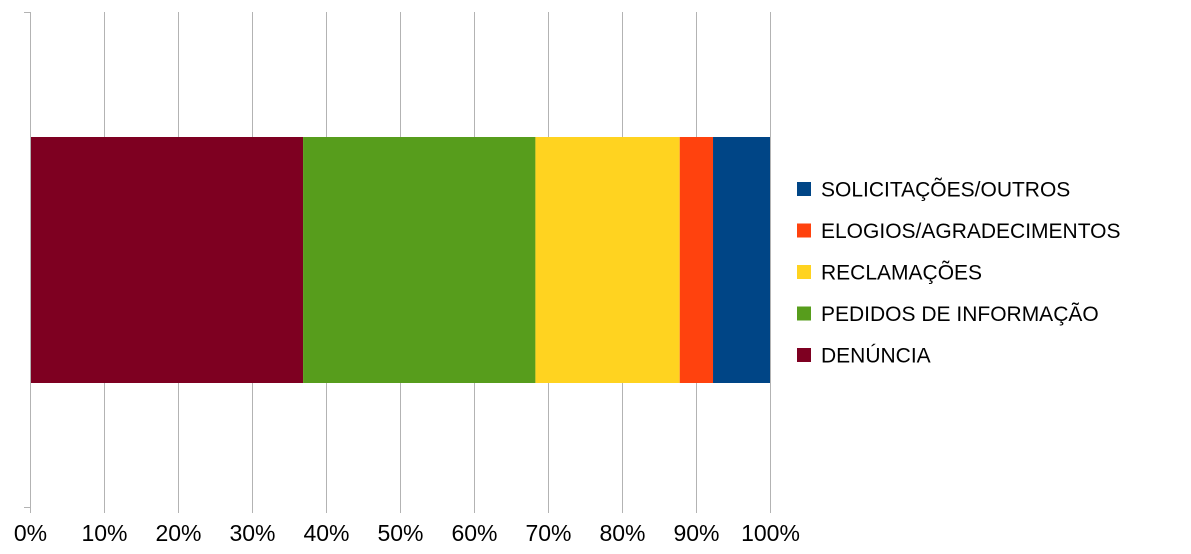 Image resolution: width=1191 pixels, height=554 pixels. I want to click on legend-label-3: PEDIDOS DE INFORMAÇÃO, so click(960, 314).